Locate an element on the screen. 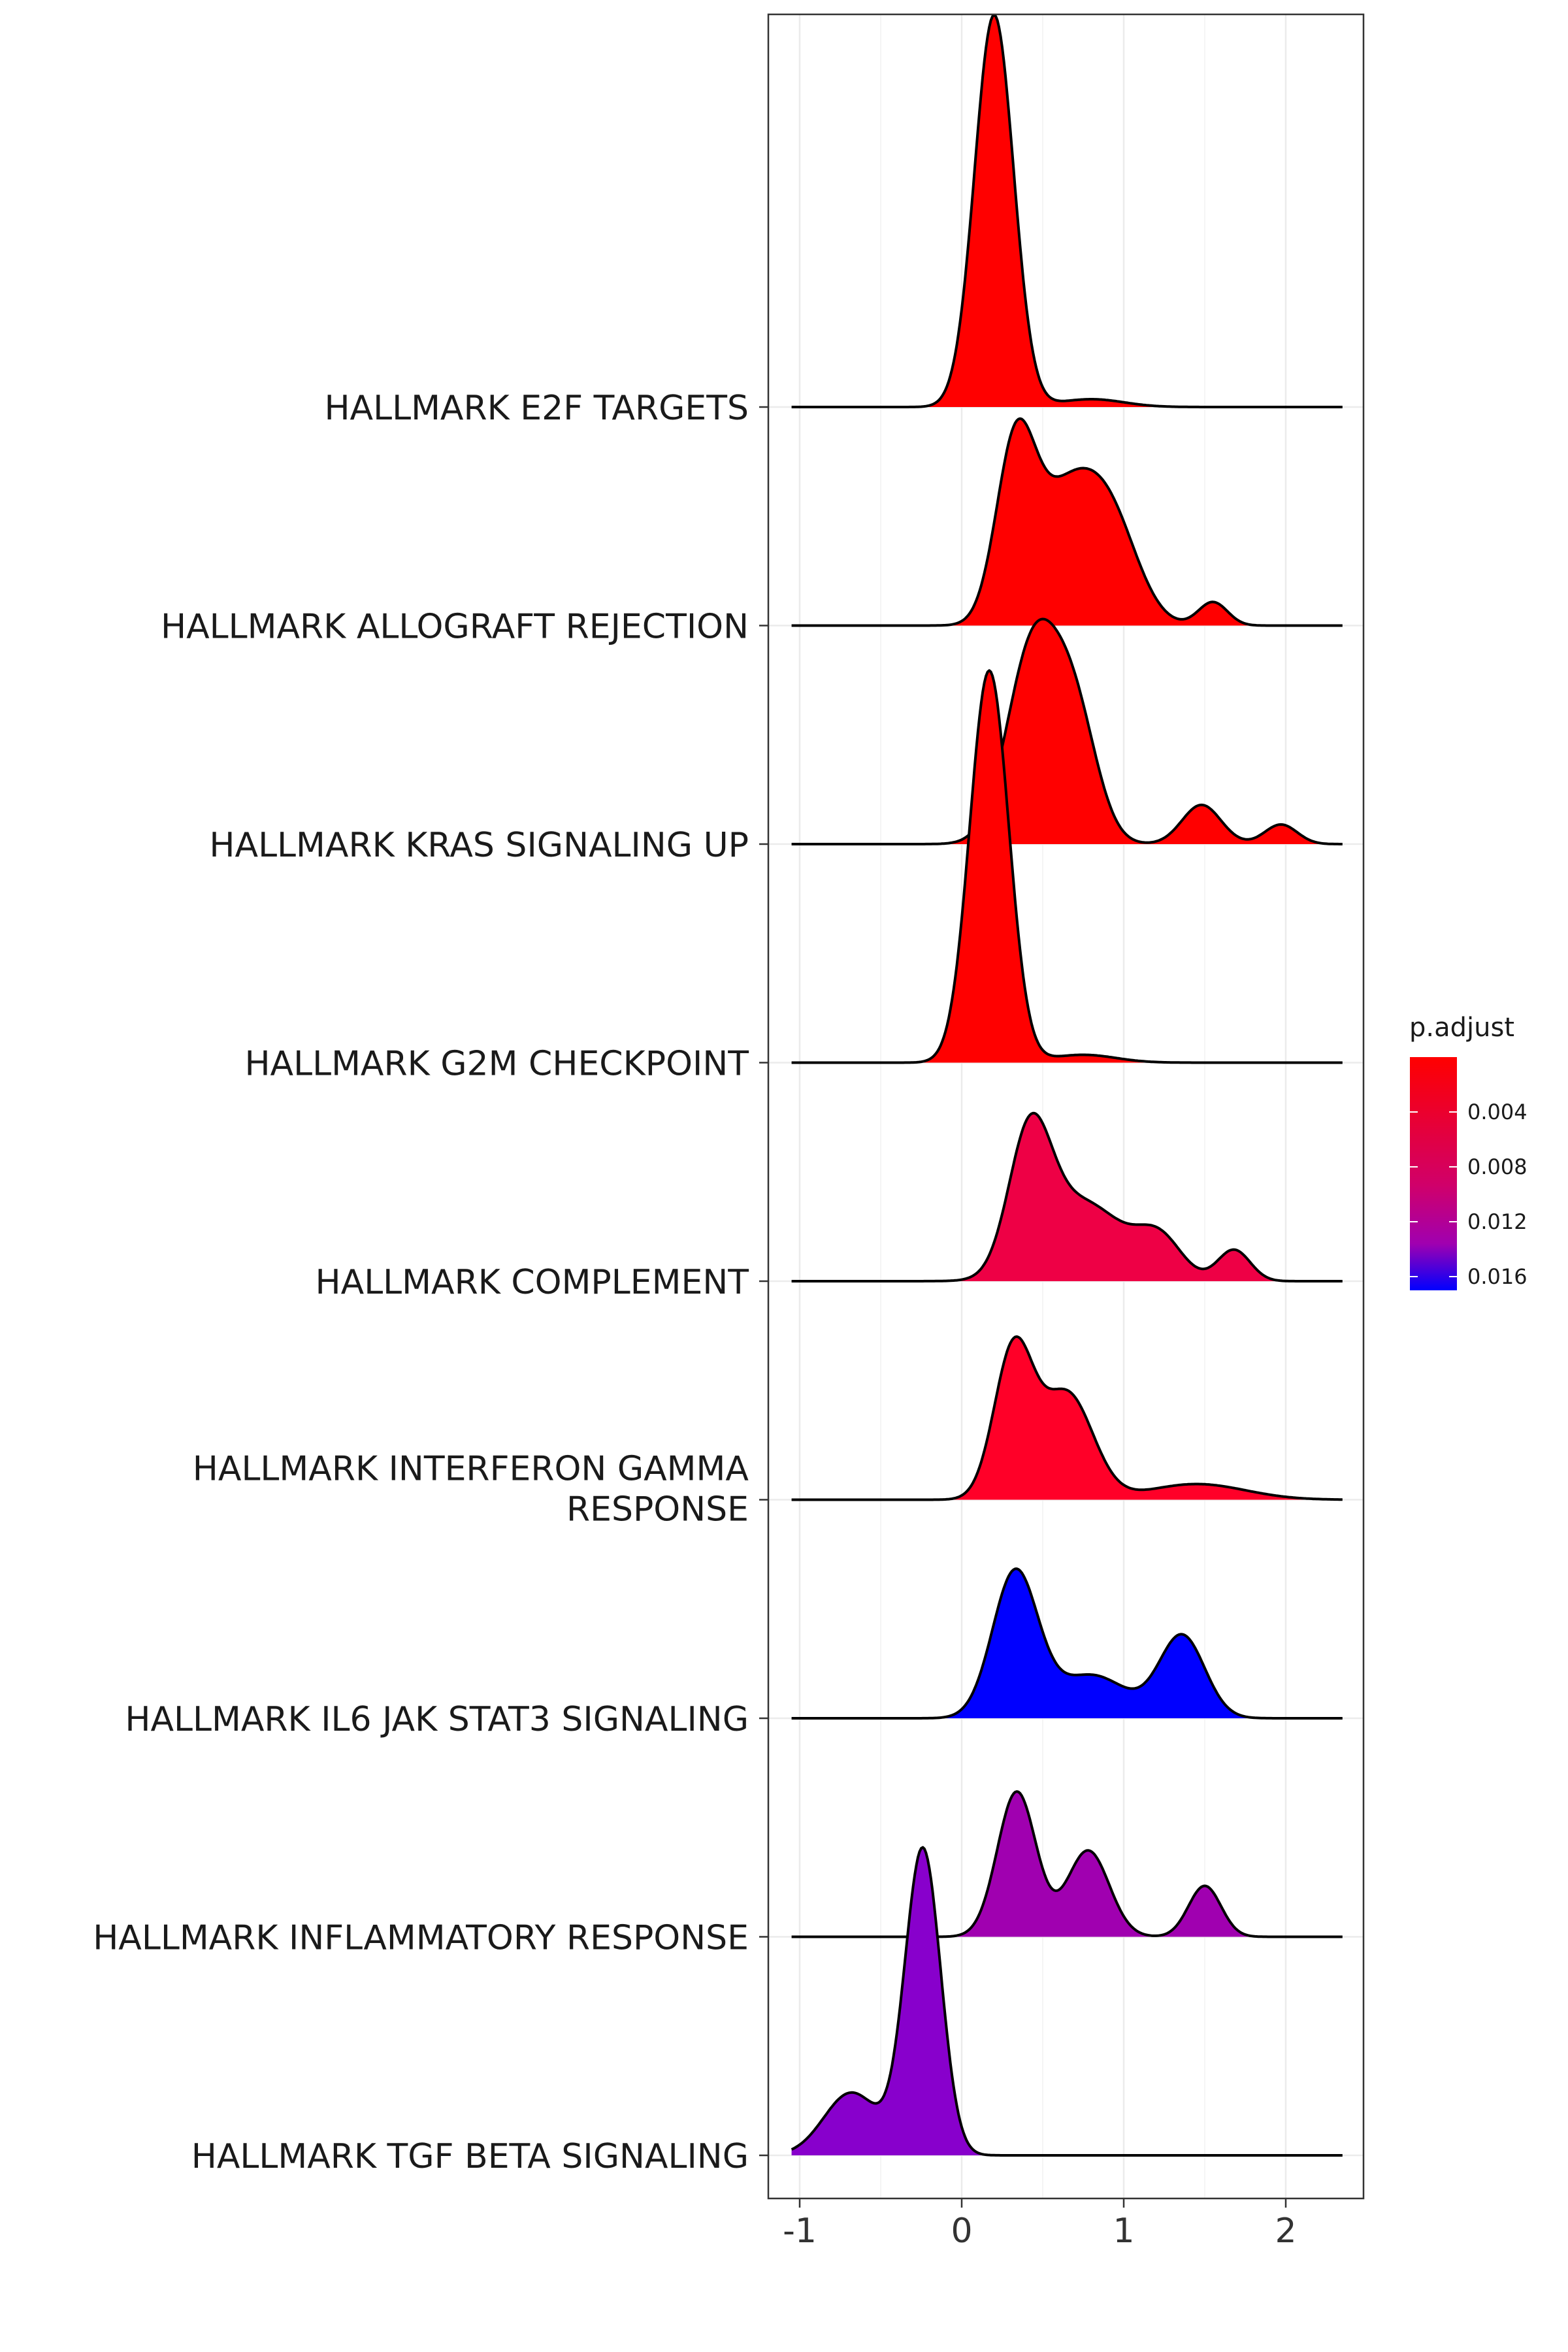 Image resolution: width=1568 pixels, height=2352 pixels. y-axis-label: HALLMARK G2M CHECKPOINT is located at coordinates (496, 1064).